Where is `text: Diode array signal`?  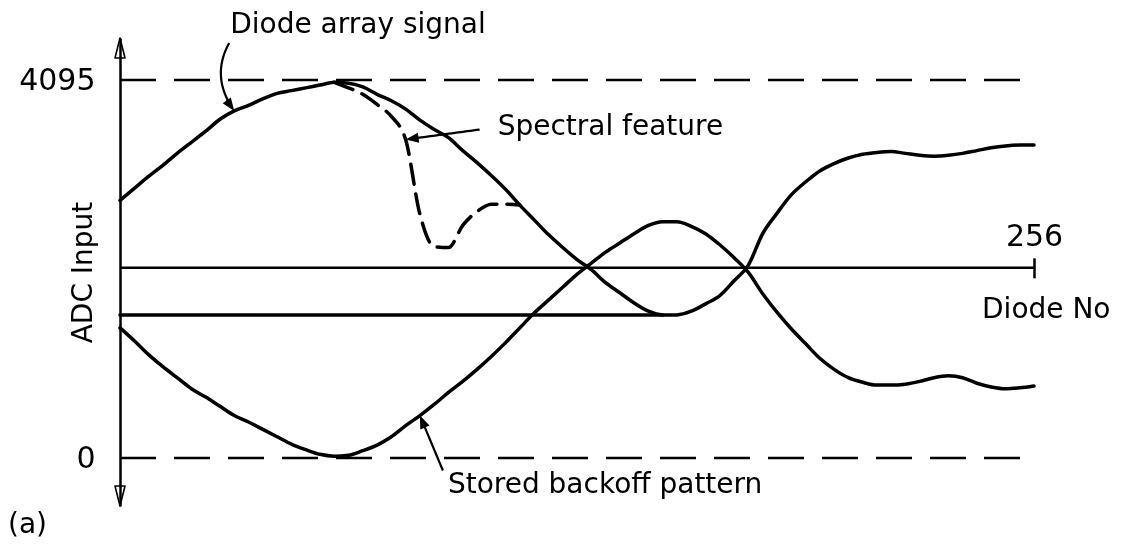 text: Diode array signal is located at coordinates (358, 23).